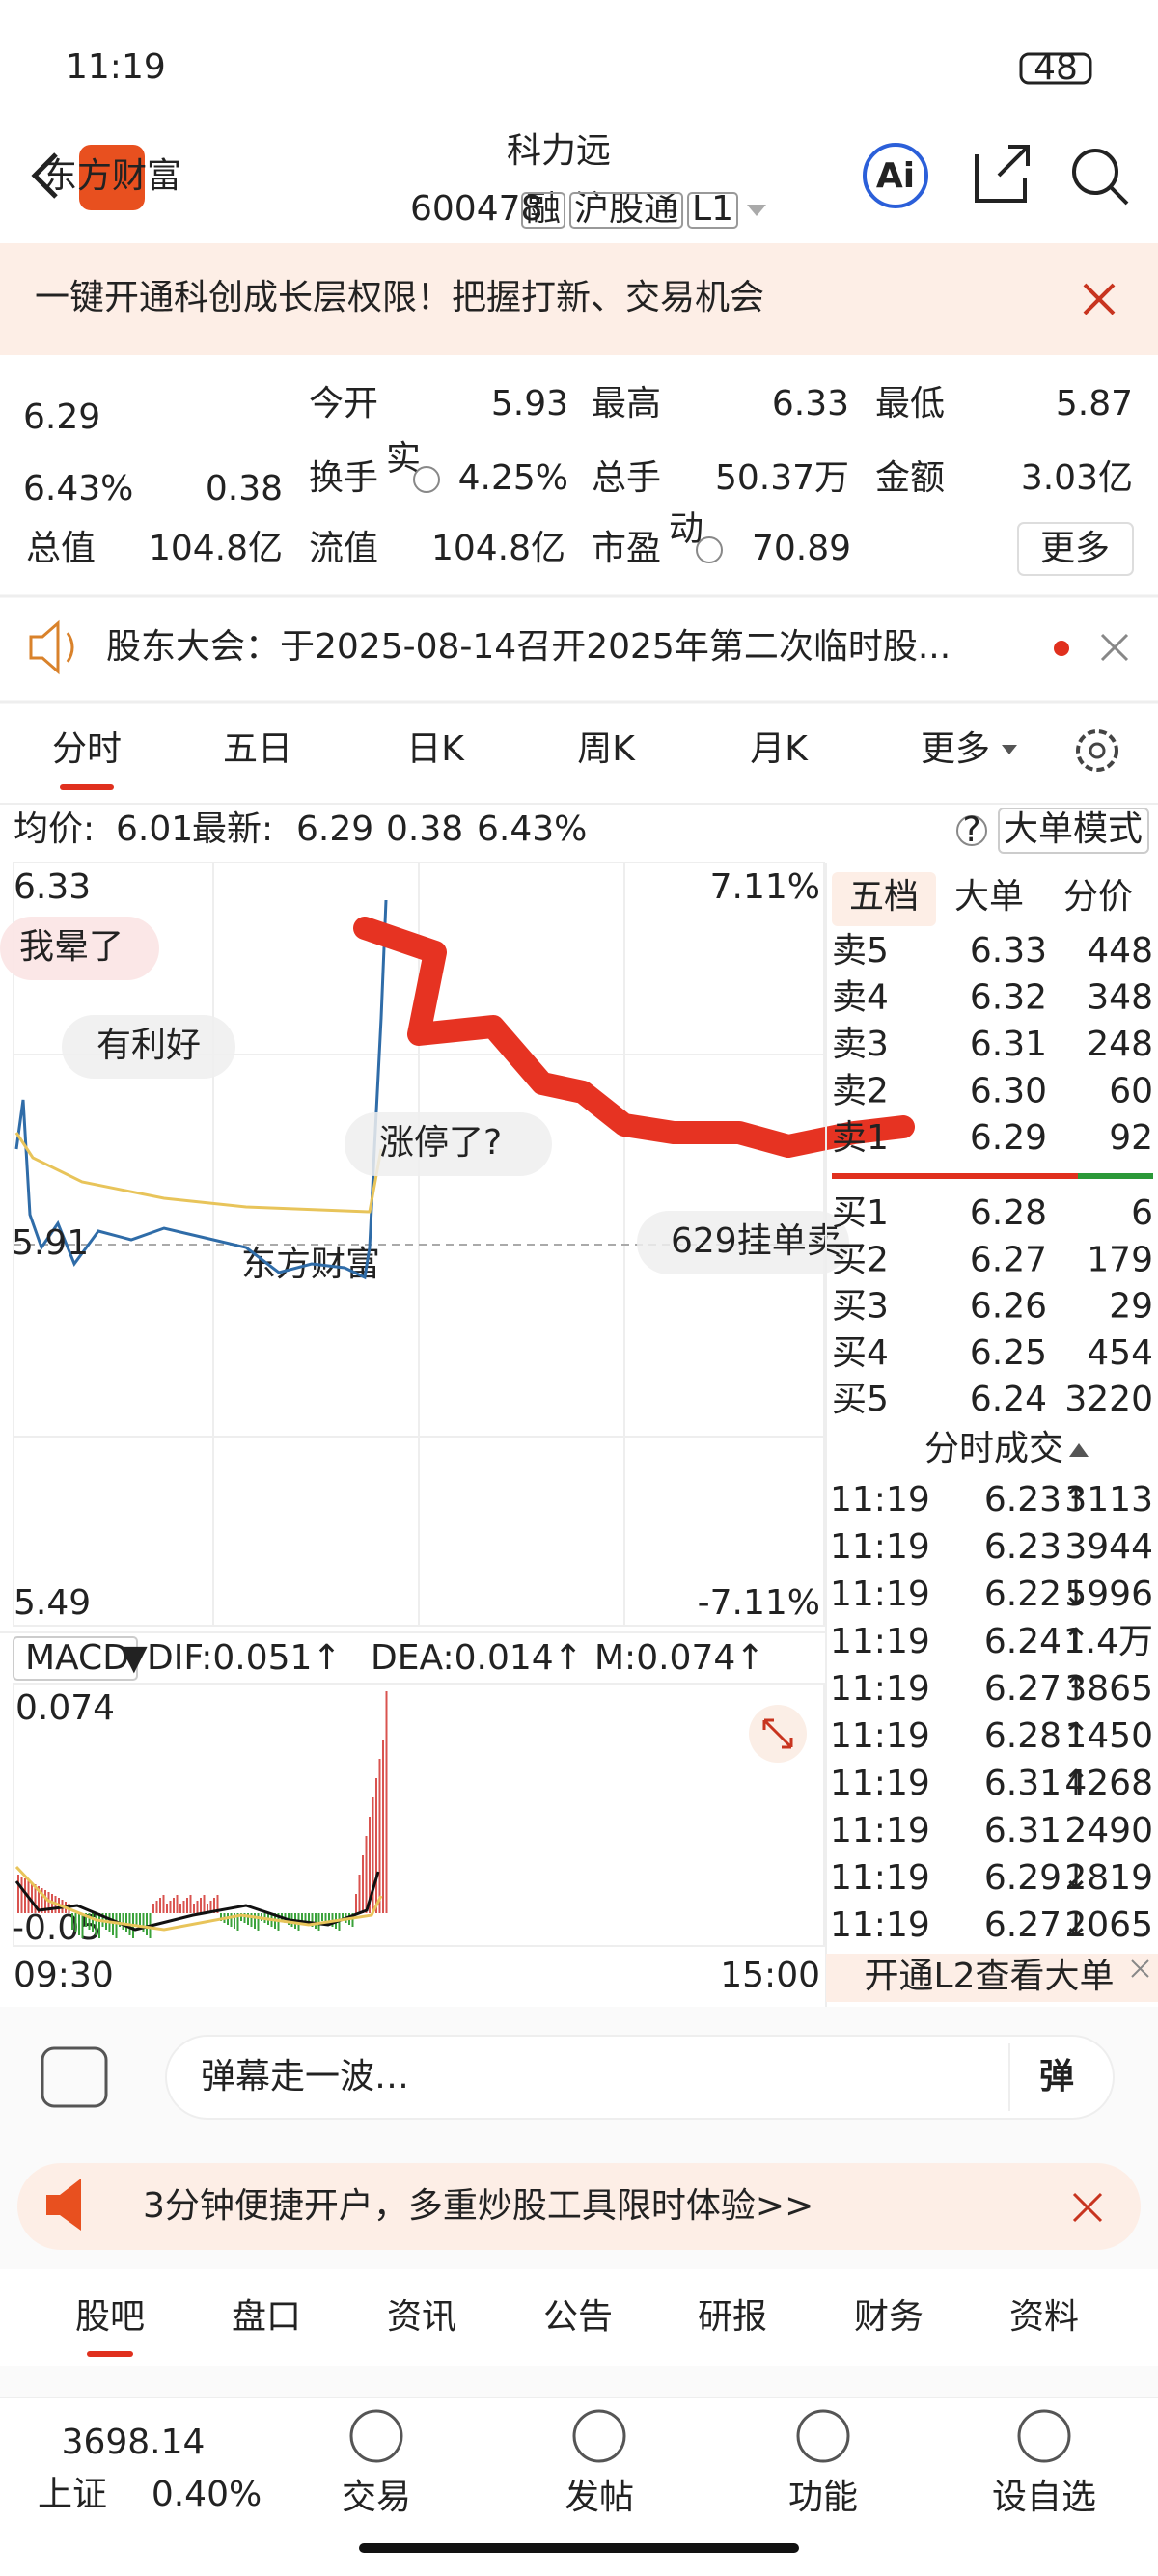 Image resolution: width=1158 pixels, height=2576 pixels. What do you see at coordinates (421, 2317) in the screenshot?
I see `bottom-tab: 资讯` at bounding box center [421, 2317].